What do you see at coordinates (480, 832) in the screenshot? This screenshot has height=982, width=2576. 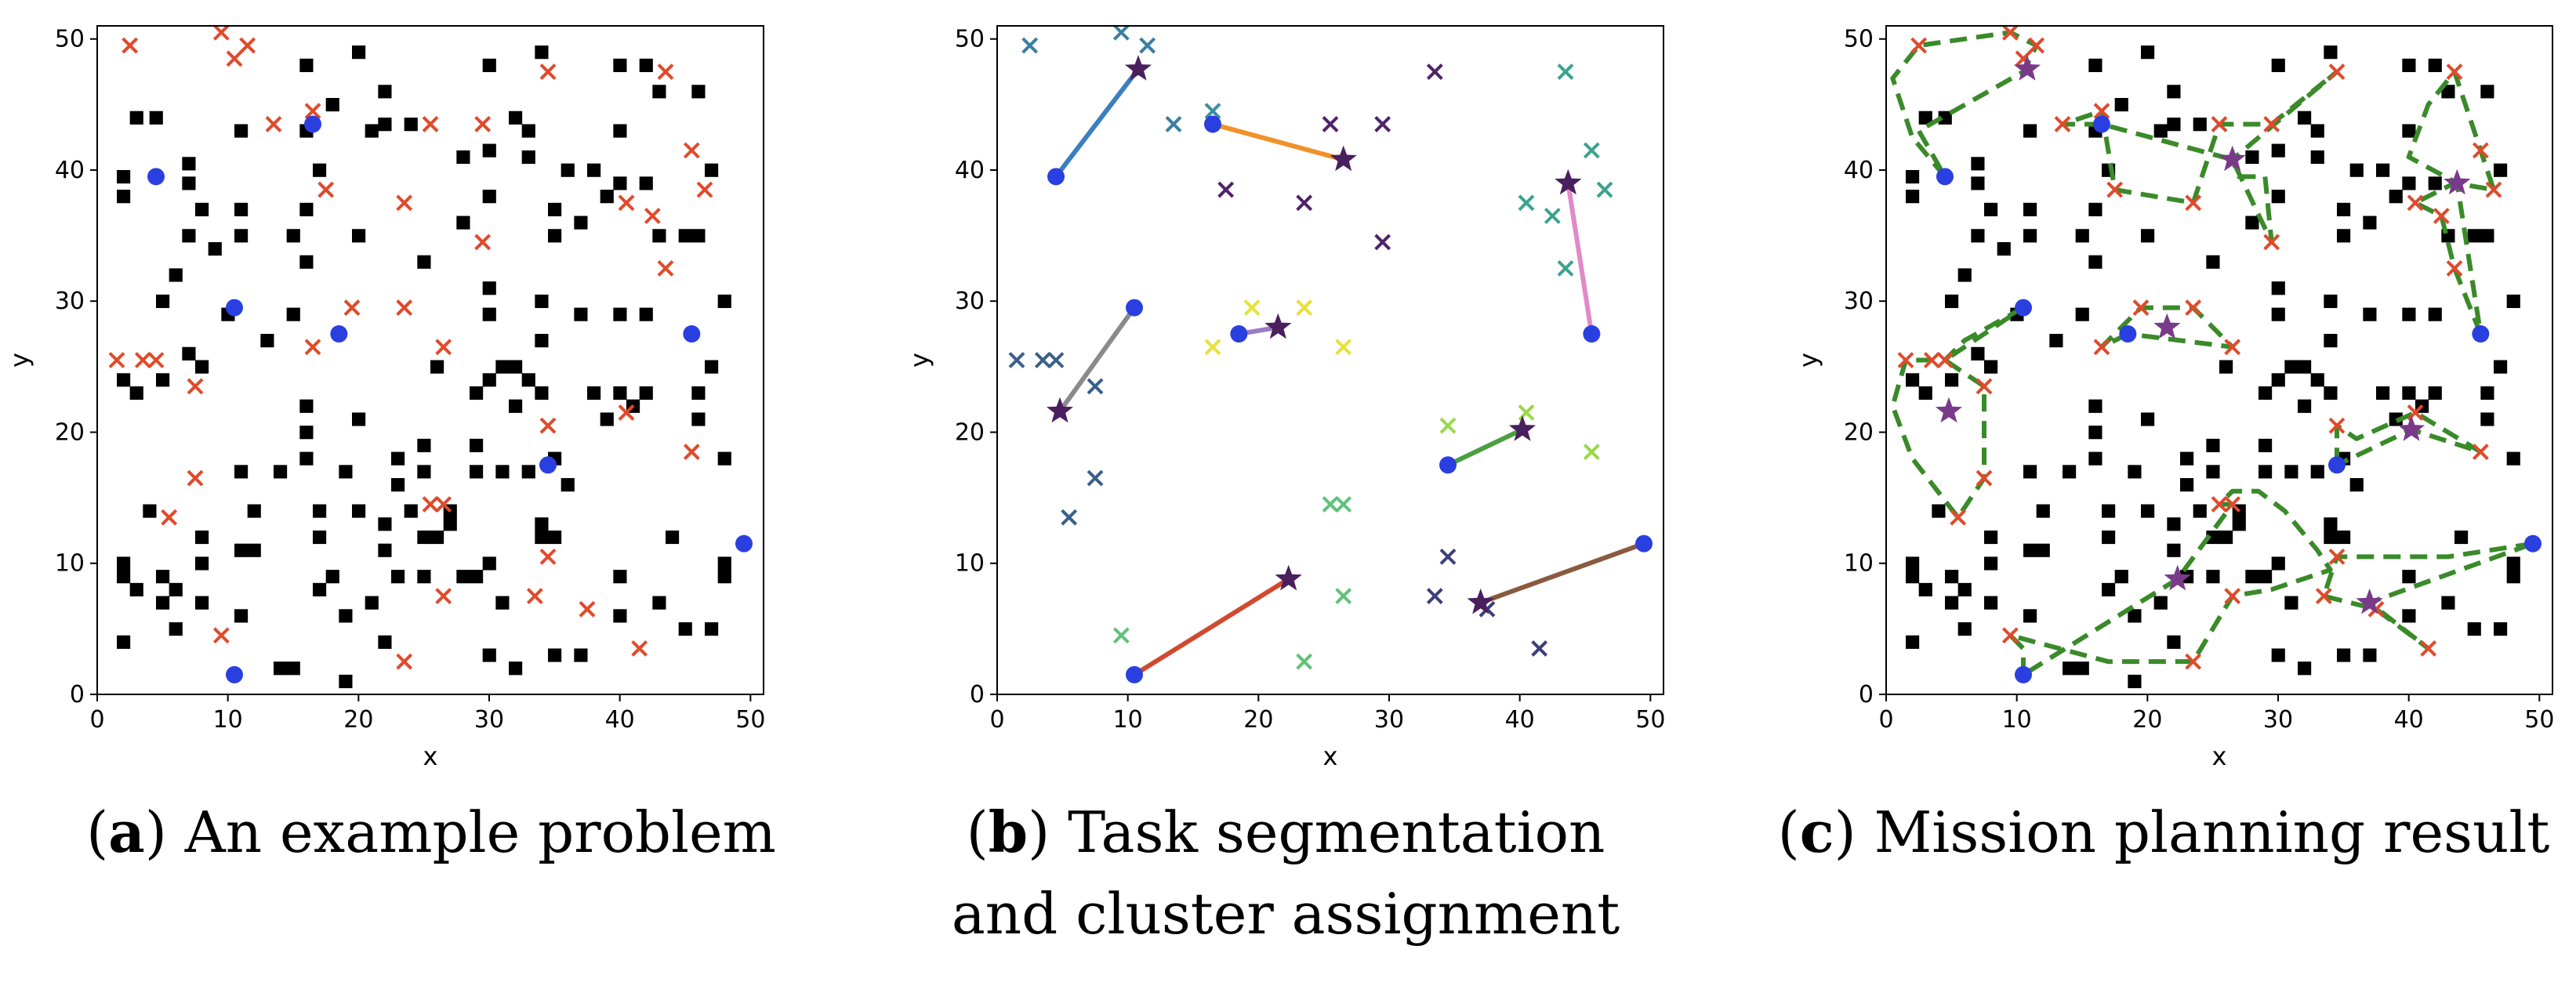 I see `caption-a-text: An example problem` at bounding box center [480, 832].